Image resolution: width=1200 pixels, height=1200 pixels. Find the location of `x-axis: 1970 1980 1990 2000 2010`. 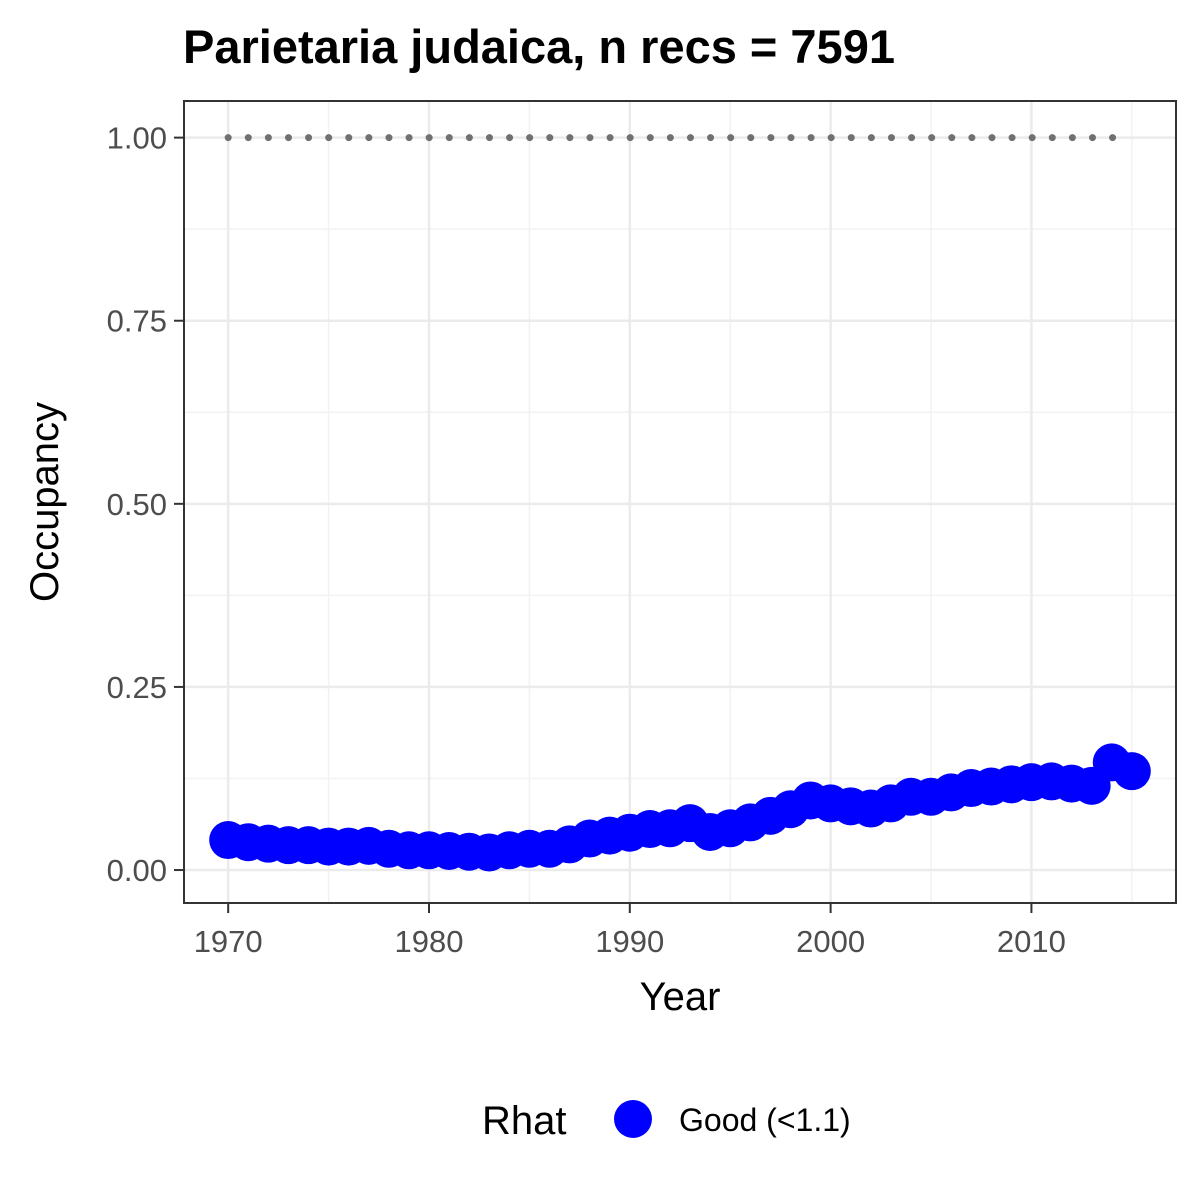

x-axis: 1970 1980 1990 2000 2010 is located at coordinates (630, 931).